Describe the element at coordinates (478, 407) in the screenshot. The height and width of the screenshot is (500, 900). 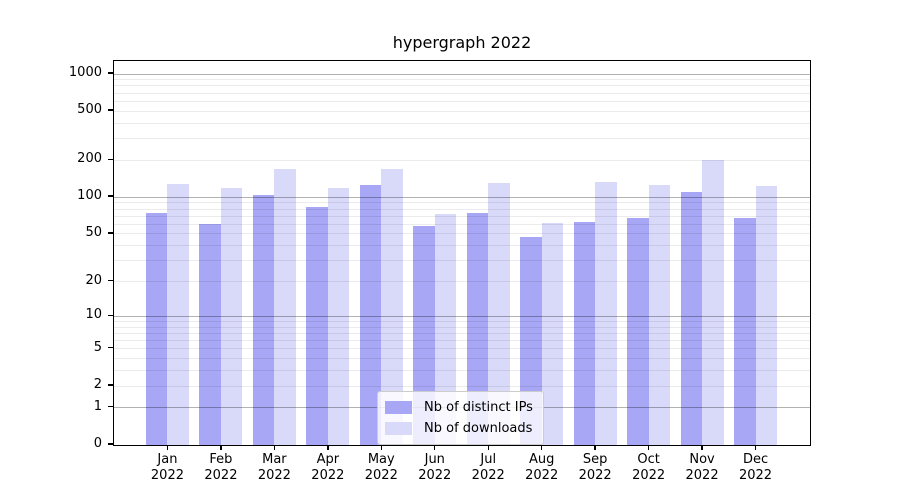
I see `legend-label-distinct-ips: Nb of distinct IPs` at that location.